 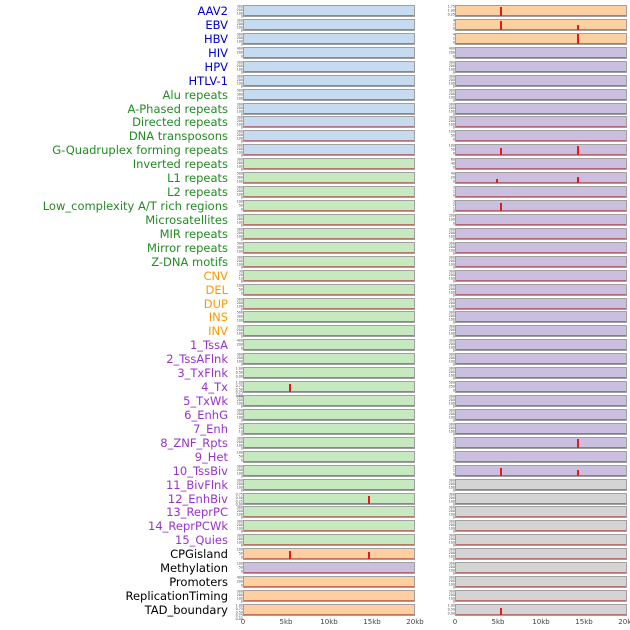 I want to click on row-label: 1_TssA, so click(x=208, y=345).